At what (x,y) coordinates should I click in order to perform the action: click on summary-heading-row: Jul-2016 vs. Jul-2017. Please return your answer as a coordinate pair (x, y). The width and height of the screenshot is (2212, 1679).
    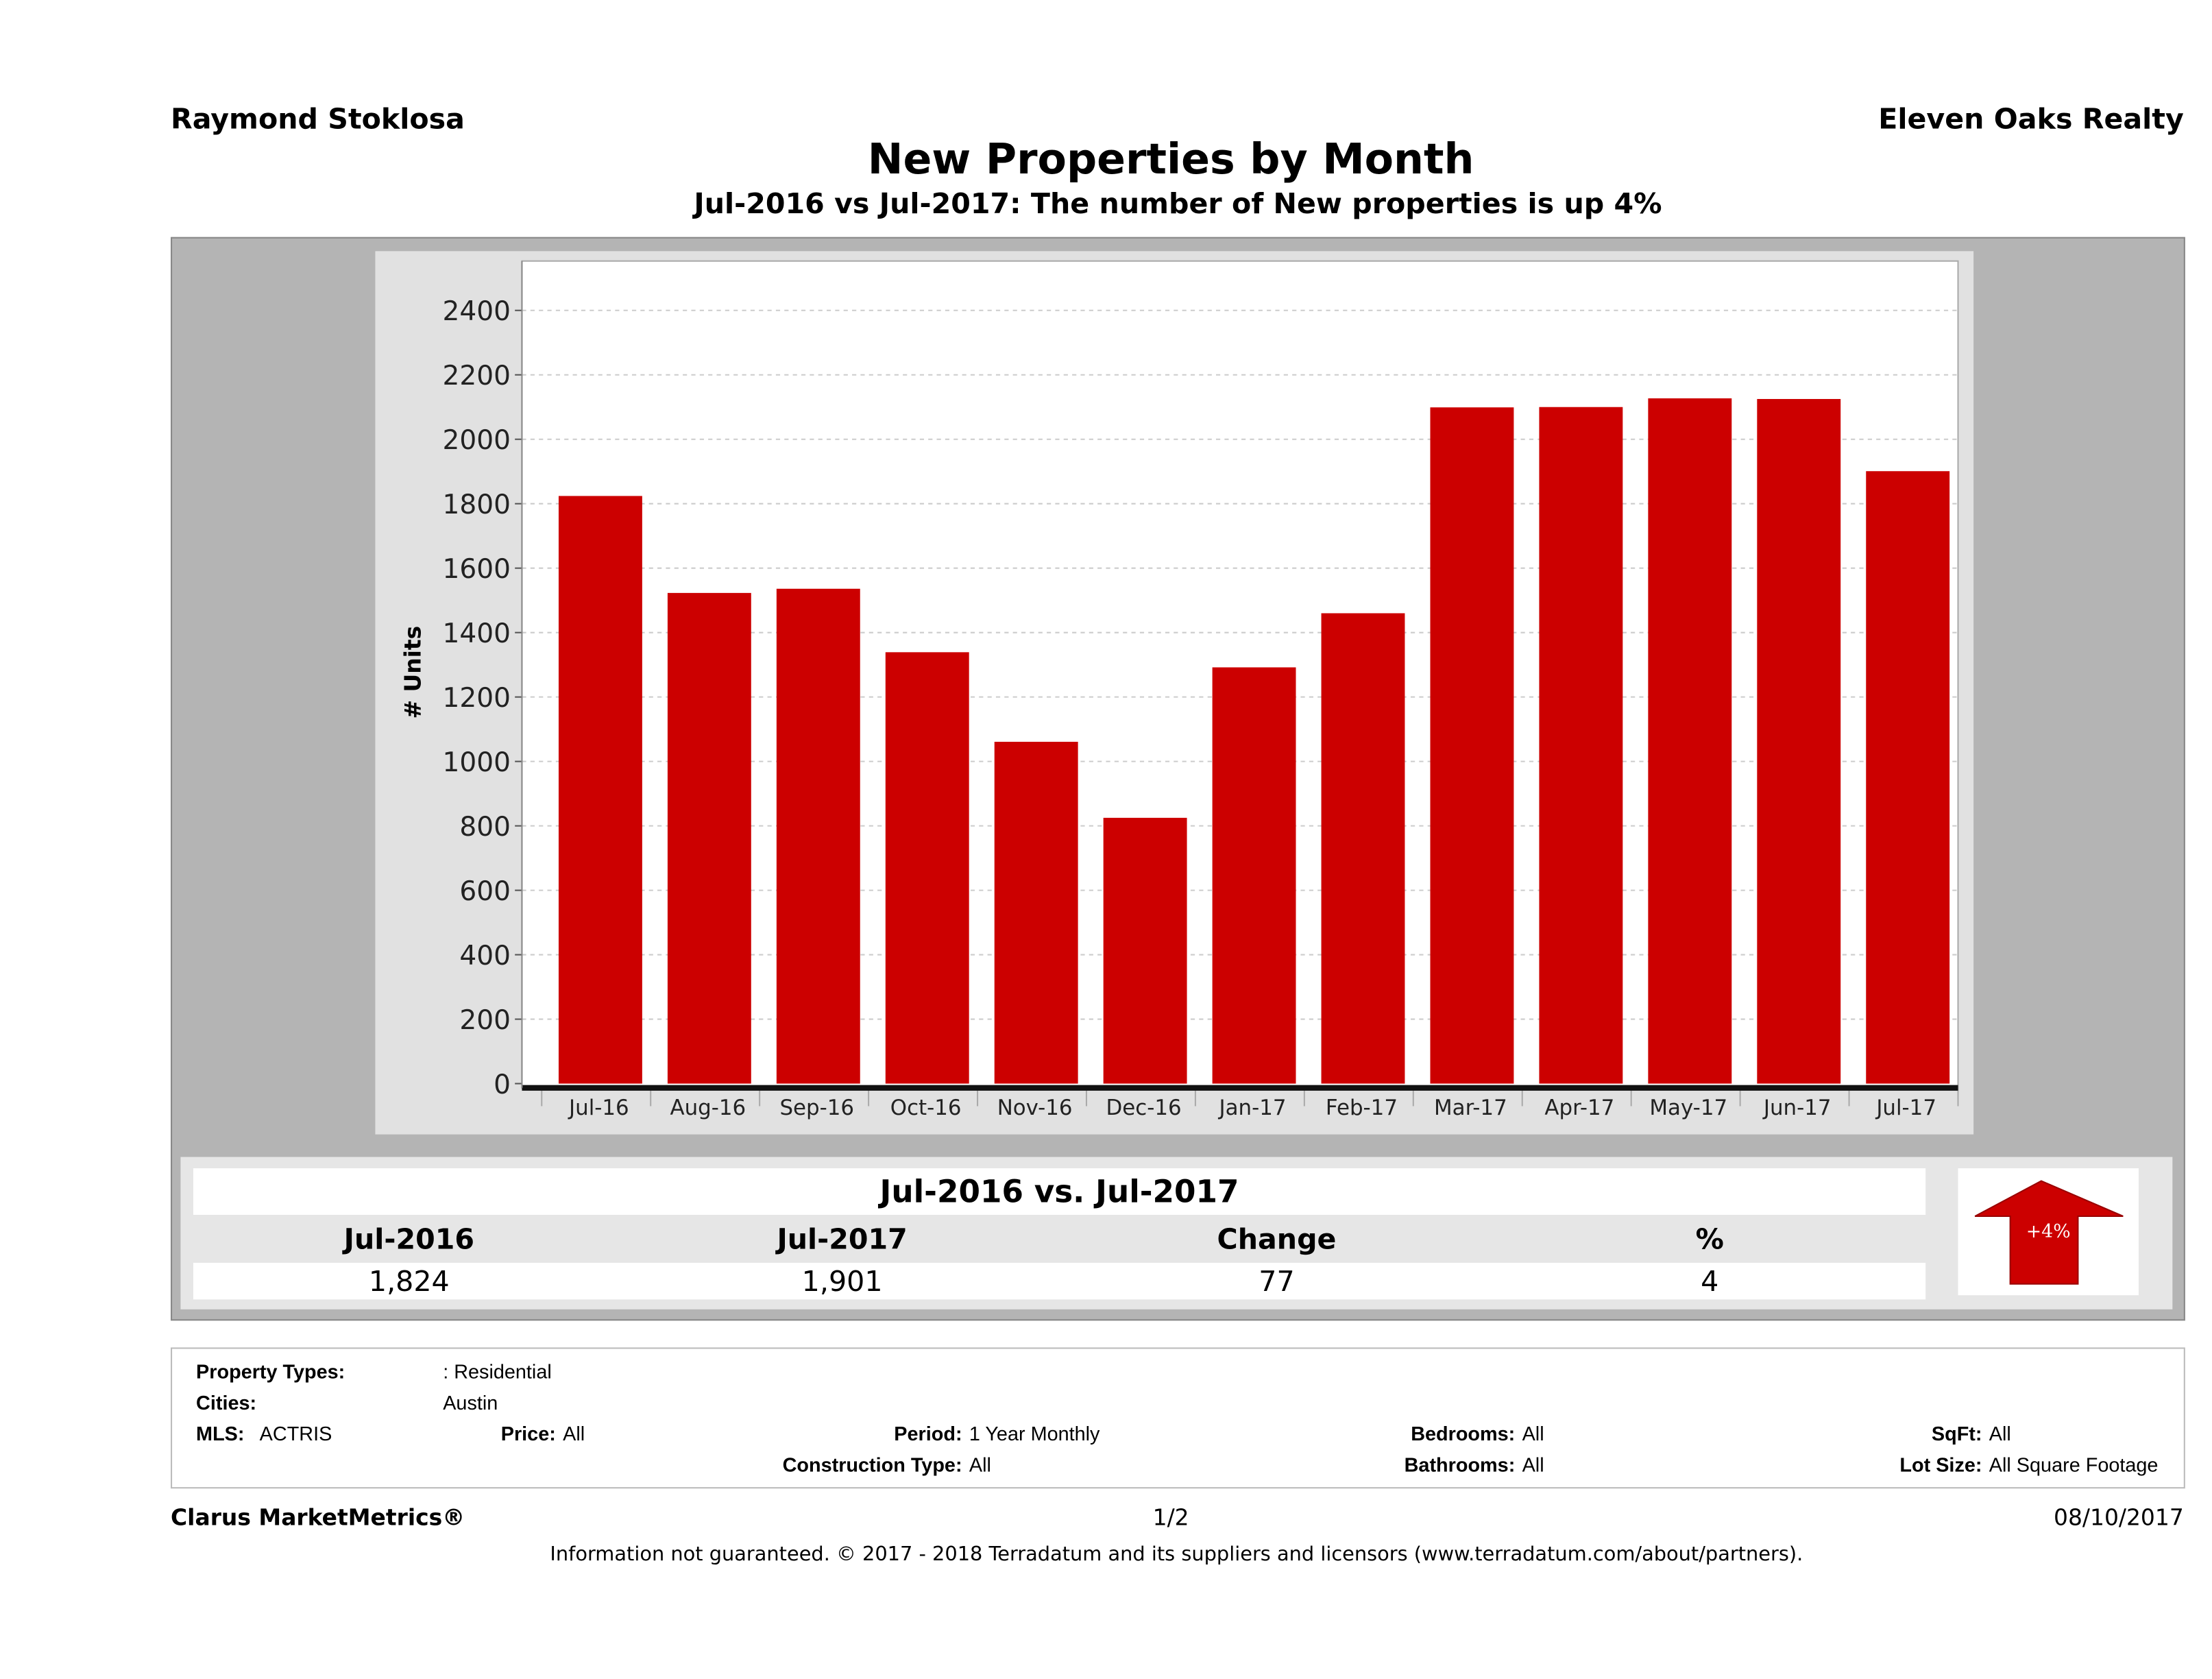
    Looking at the image, I should click on (1059, 1191).